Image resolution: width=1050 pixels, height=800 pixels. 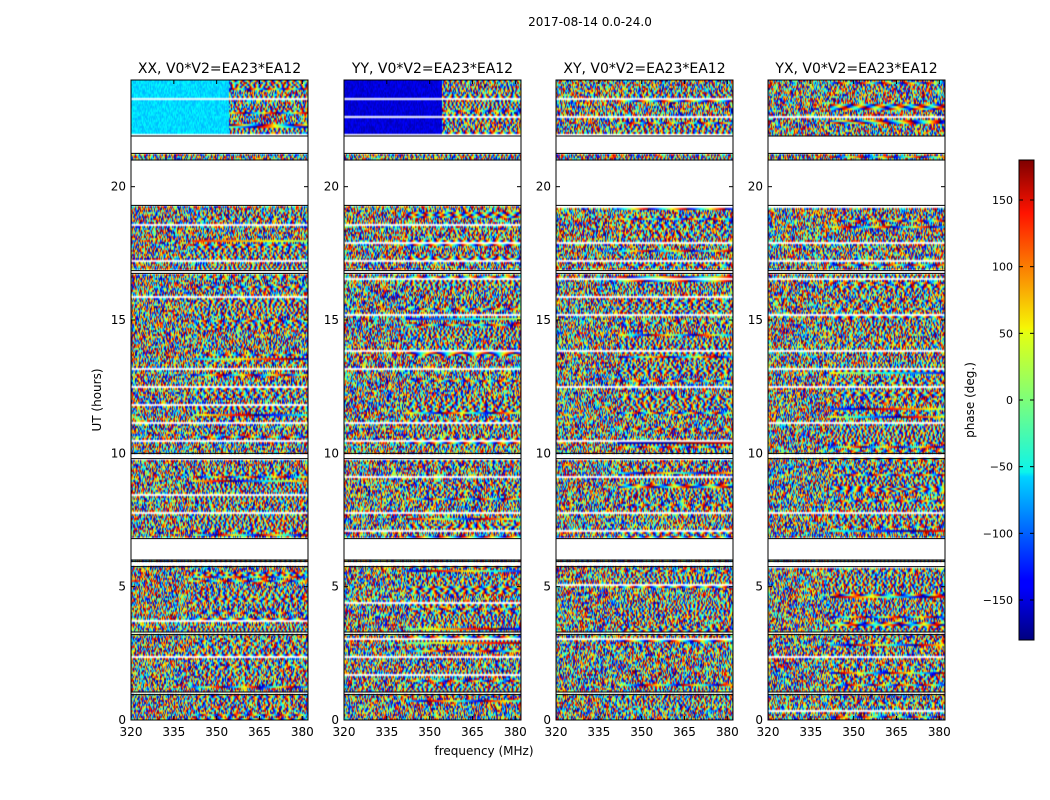 What do you see at coordinates (999, 400) in the screenshot?
I see `colorbar: 150 100 50 0 −50 −100 −150 phase (deg.)` at bounding box center [999, 400].